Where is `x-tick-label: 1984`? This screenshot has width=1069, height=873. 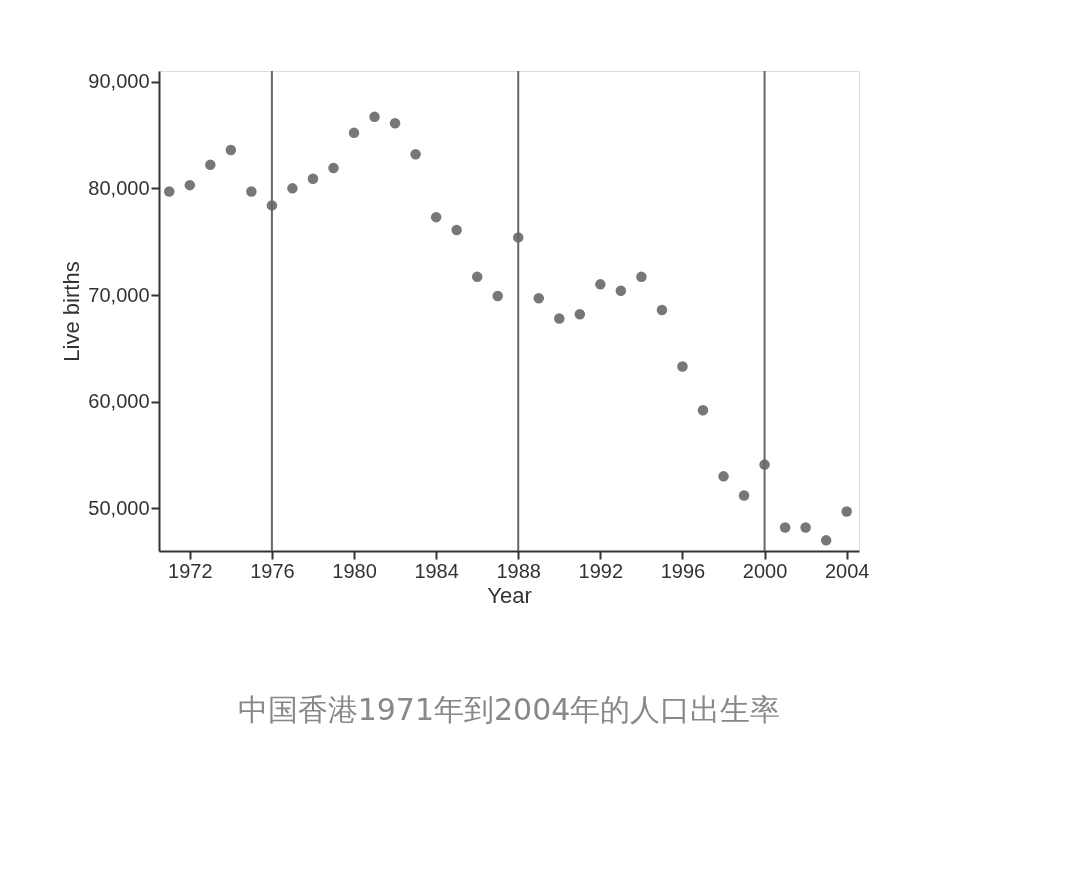 x-tick-label: 1984 is located at coordinates (436, 570).